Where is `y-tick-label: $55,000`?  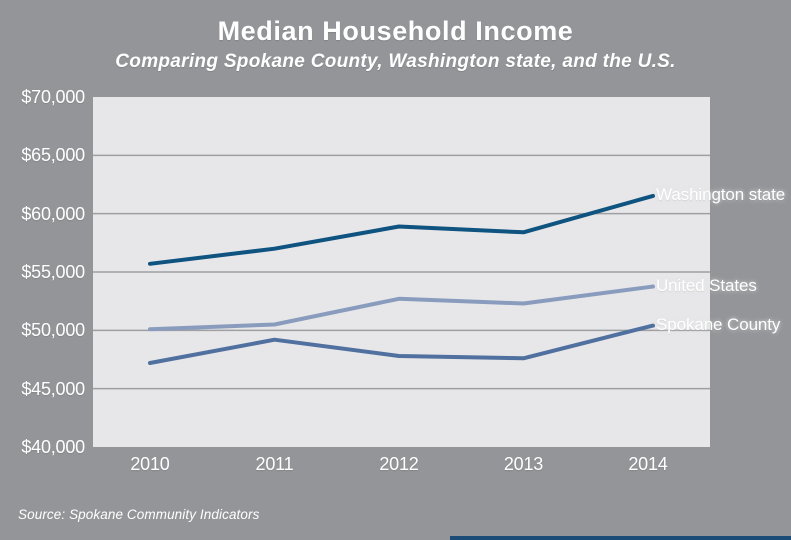 y-tick-label: $55,000 is located at coordinates (53, 272).